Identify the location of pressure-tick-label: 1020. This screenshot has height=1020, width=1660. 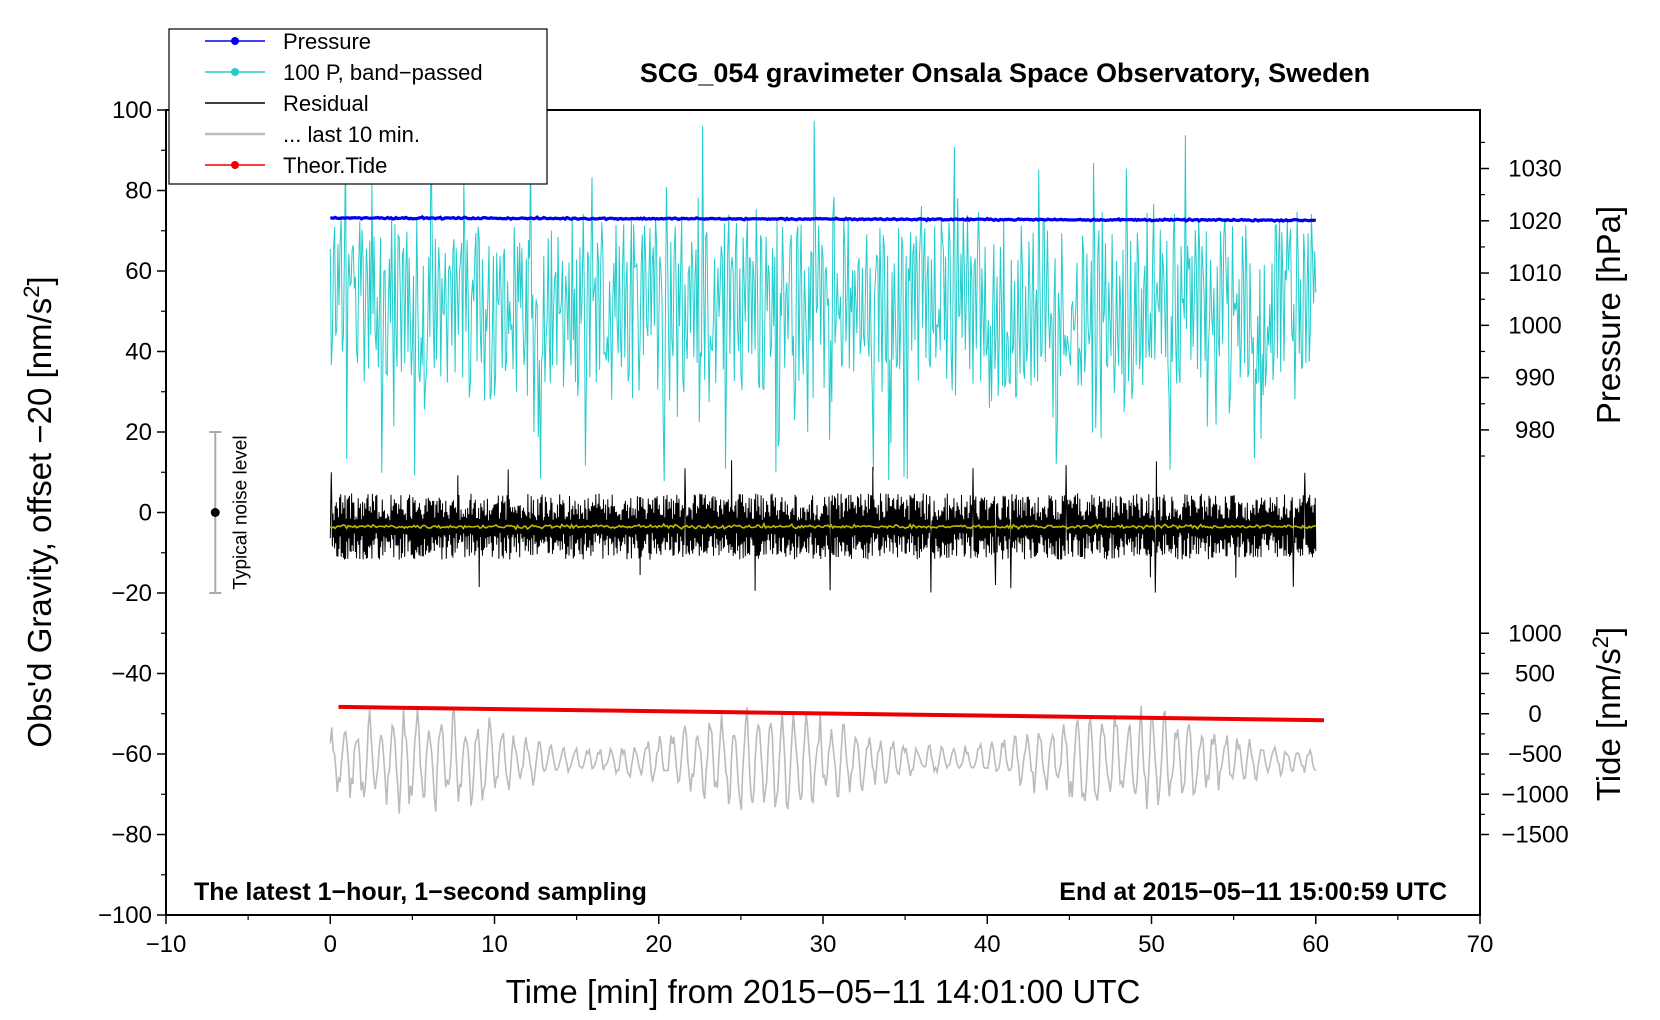
(1534, 221).